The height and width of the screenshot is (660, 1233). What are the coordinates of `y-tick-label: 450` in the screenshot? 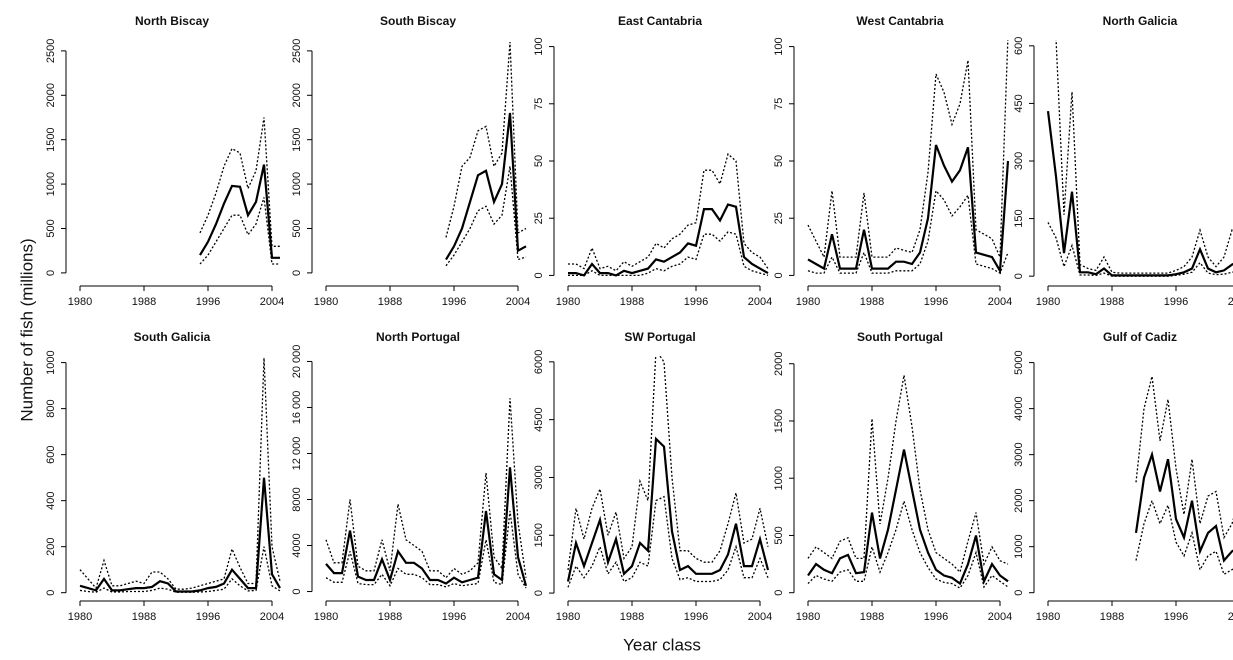 It's located at (1019, 103).